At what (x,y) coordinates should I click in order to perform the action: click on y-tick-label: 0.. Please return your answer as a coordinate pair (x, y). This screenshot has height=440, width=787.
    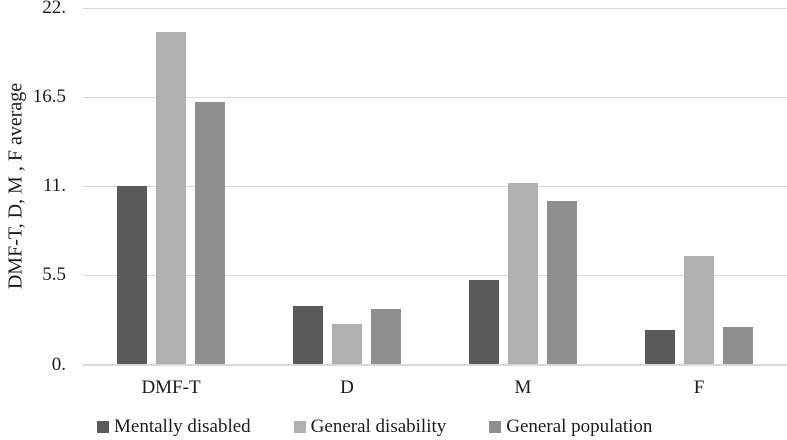
    Looking at the image, I should click on (58, 364).